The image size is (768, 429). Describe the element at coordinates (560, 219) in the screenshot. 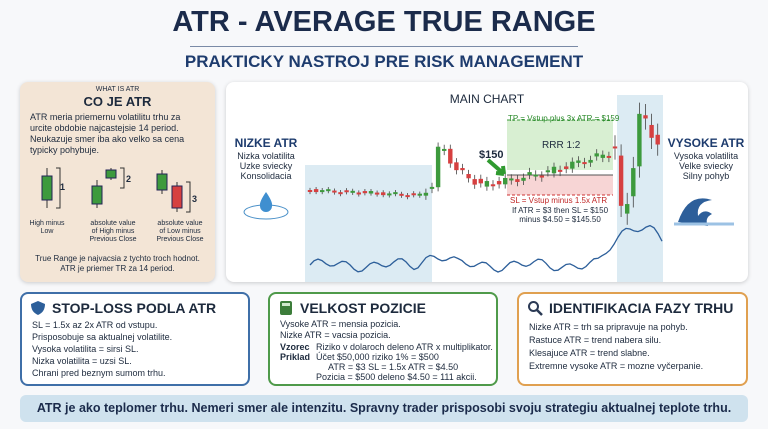

I see `sl-example-line: minus $4.50 = $145.50` at that location.